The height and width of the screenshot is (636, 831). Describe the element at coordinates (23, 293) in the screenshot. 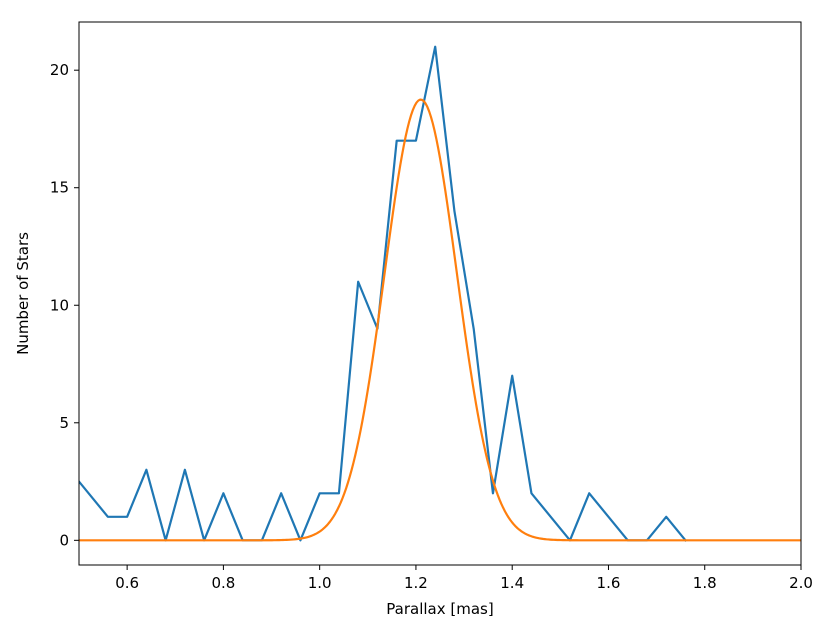

I see `y-axis-label: Number of Stars` at that location.